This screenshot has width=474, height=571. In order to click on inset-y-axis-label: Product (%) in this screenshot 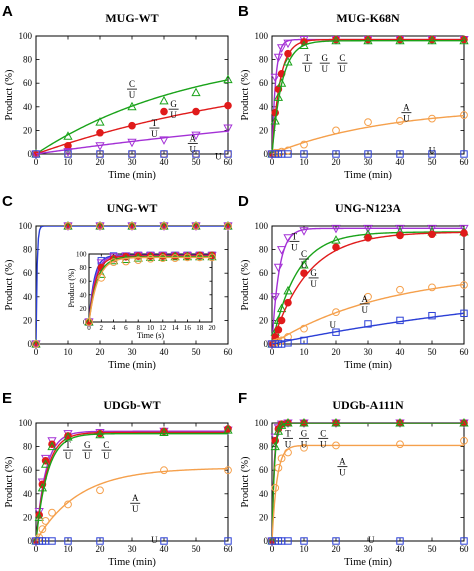, I will do `click(71, 287)`.